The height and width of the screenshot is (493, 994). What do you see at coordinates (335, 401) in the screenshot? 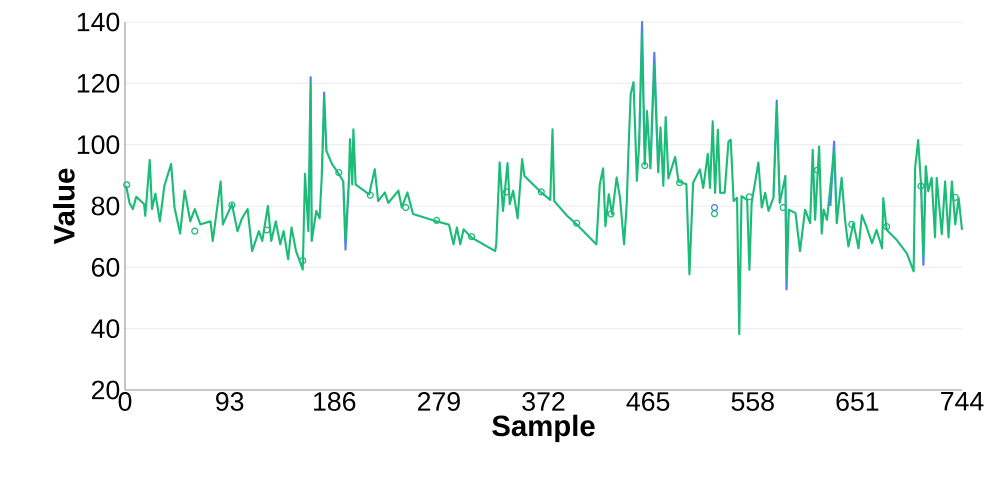
I see `x-tick-label: 186` at bounding box center [335, 401].